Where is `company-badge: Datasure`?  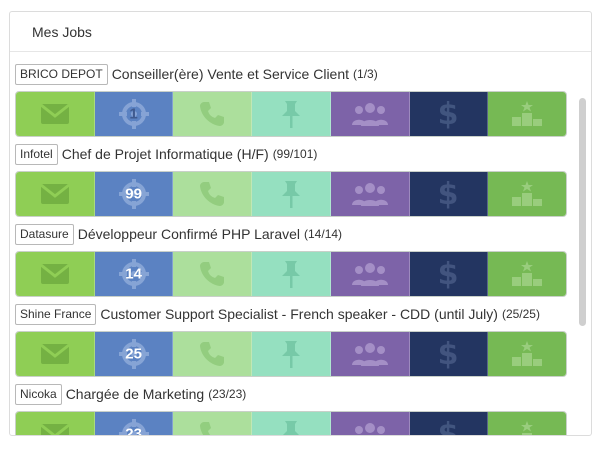
company-badge: Datasure is located at coordinates (44, 234).